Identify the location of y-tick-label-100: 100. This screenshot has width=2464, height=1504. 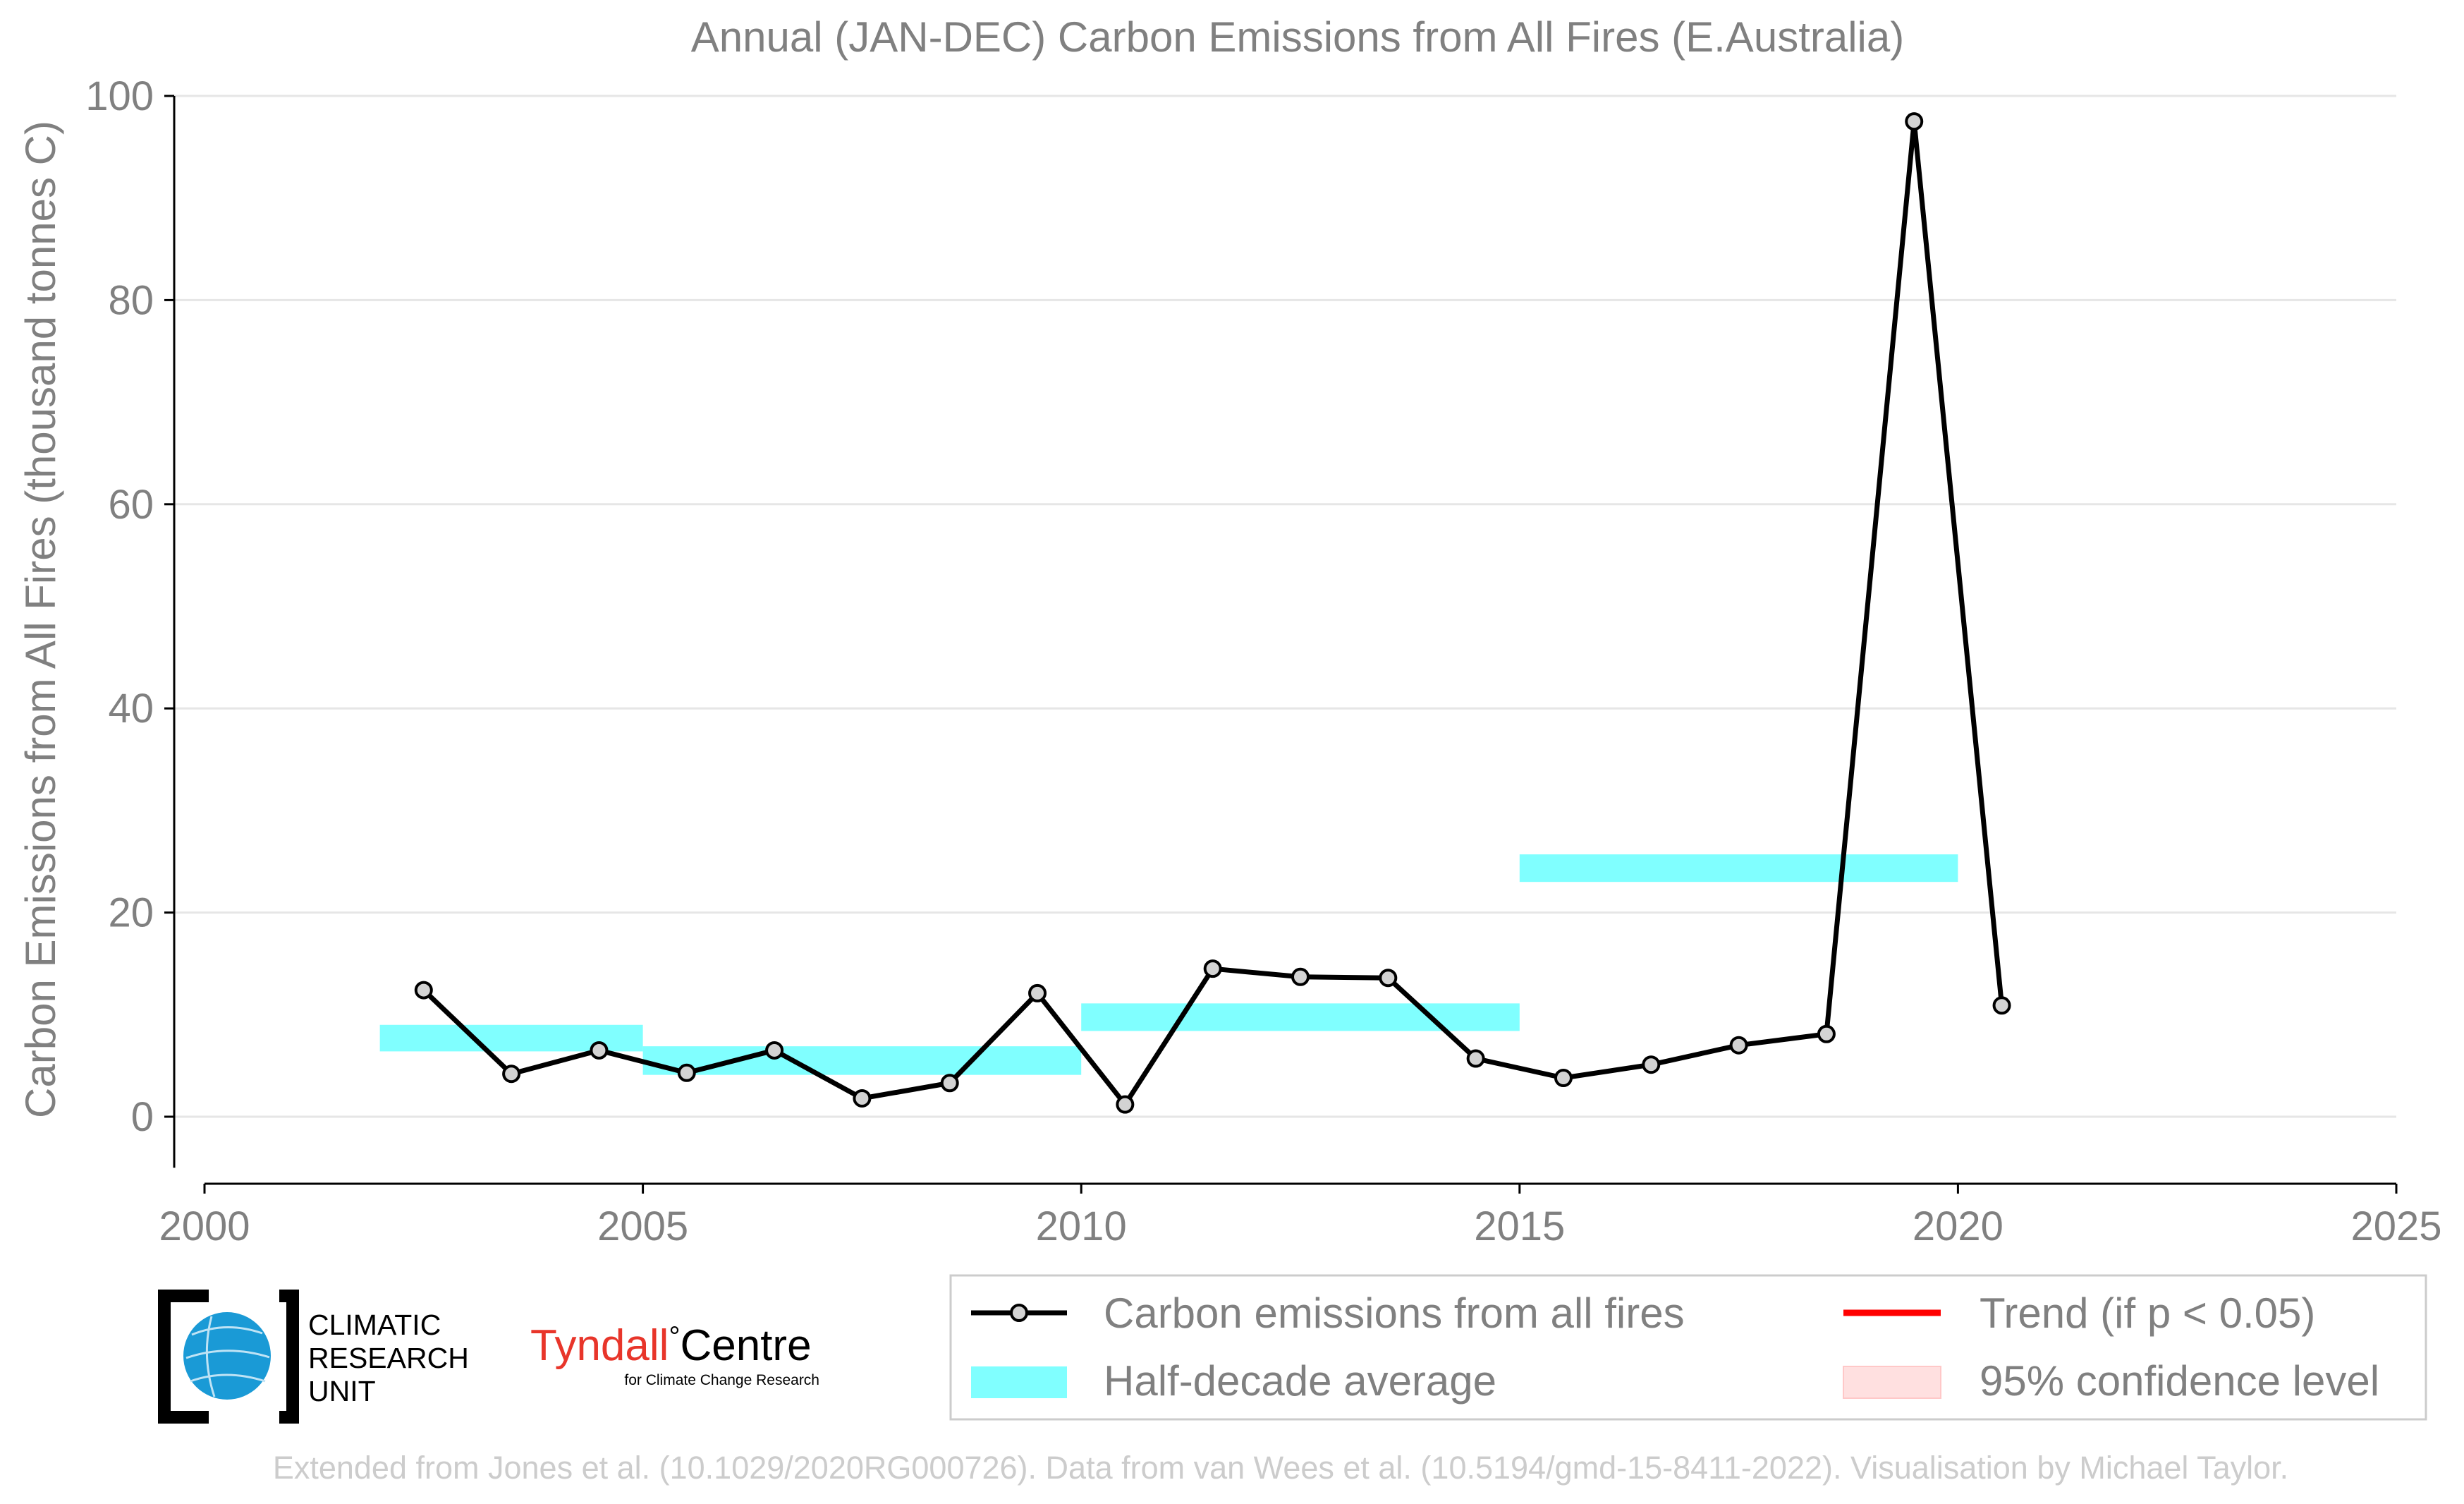
(120, 96).